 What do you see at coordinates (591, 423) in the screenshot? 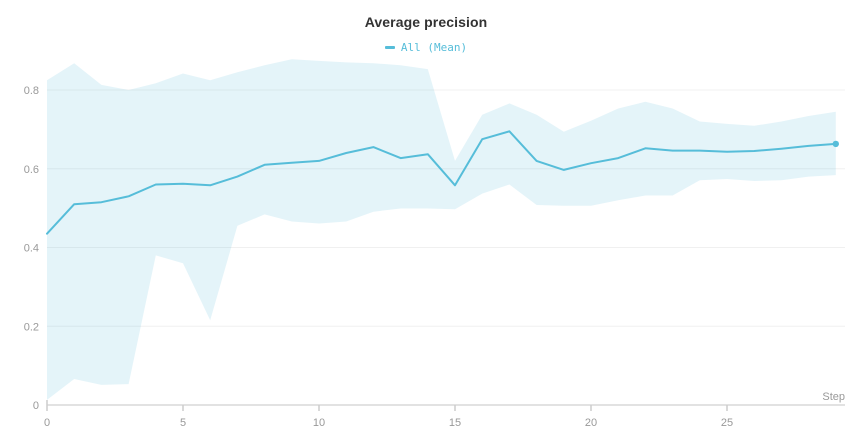
I see `x-tick-label: 20` at bounding box center [591, 423].